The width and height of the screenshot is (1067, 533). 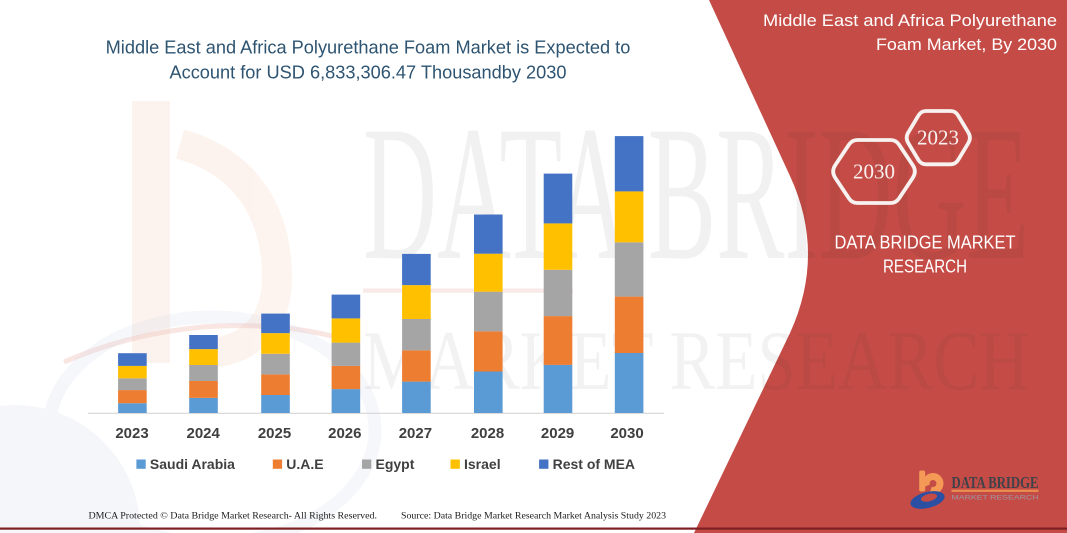 I want to click on svg-text: U.A.E, so click(x=304, y=464).